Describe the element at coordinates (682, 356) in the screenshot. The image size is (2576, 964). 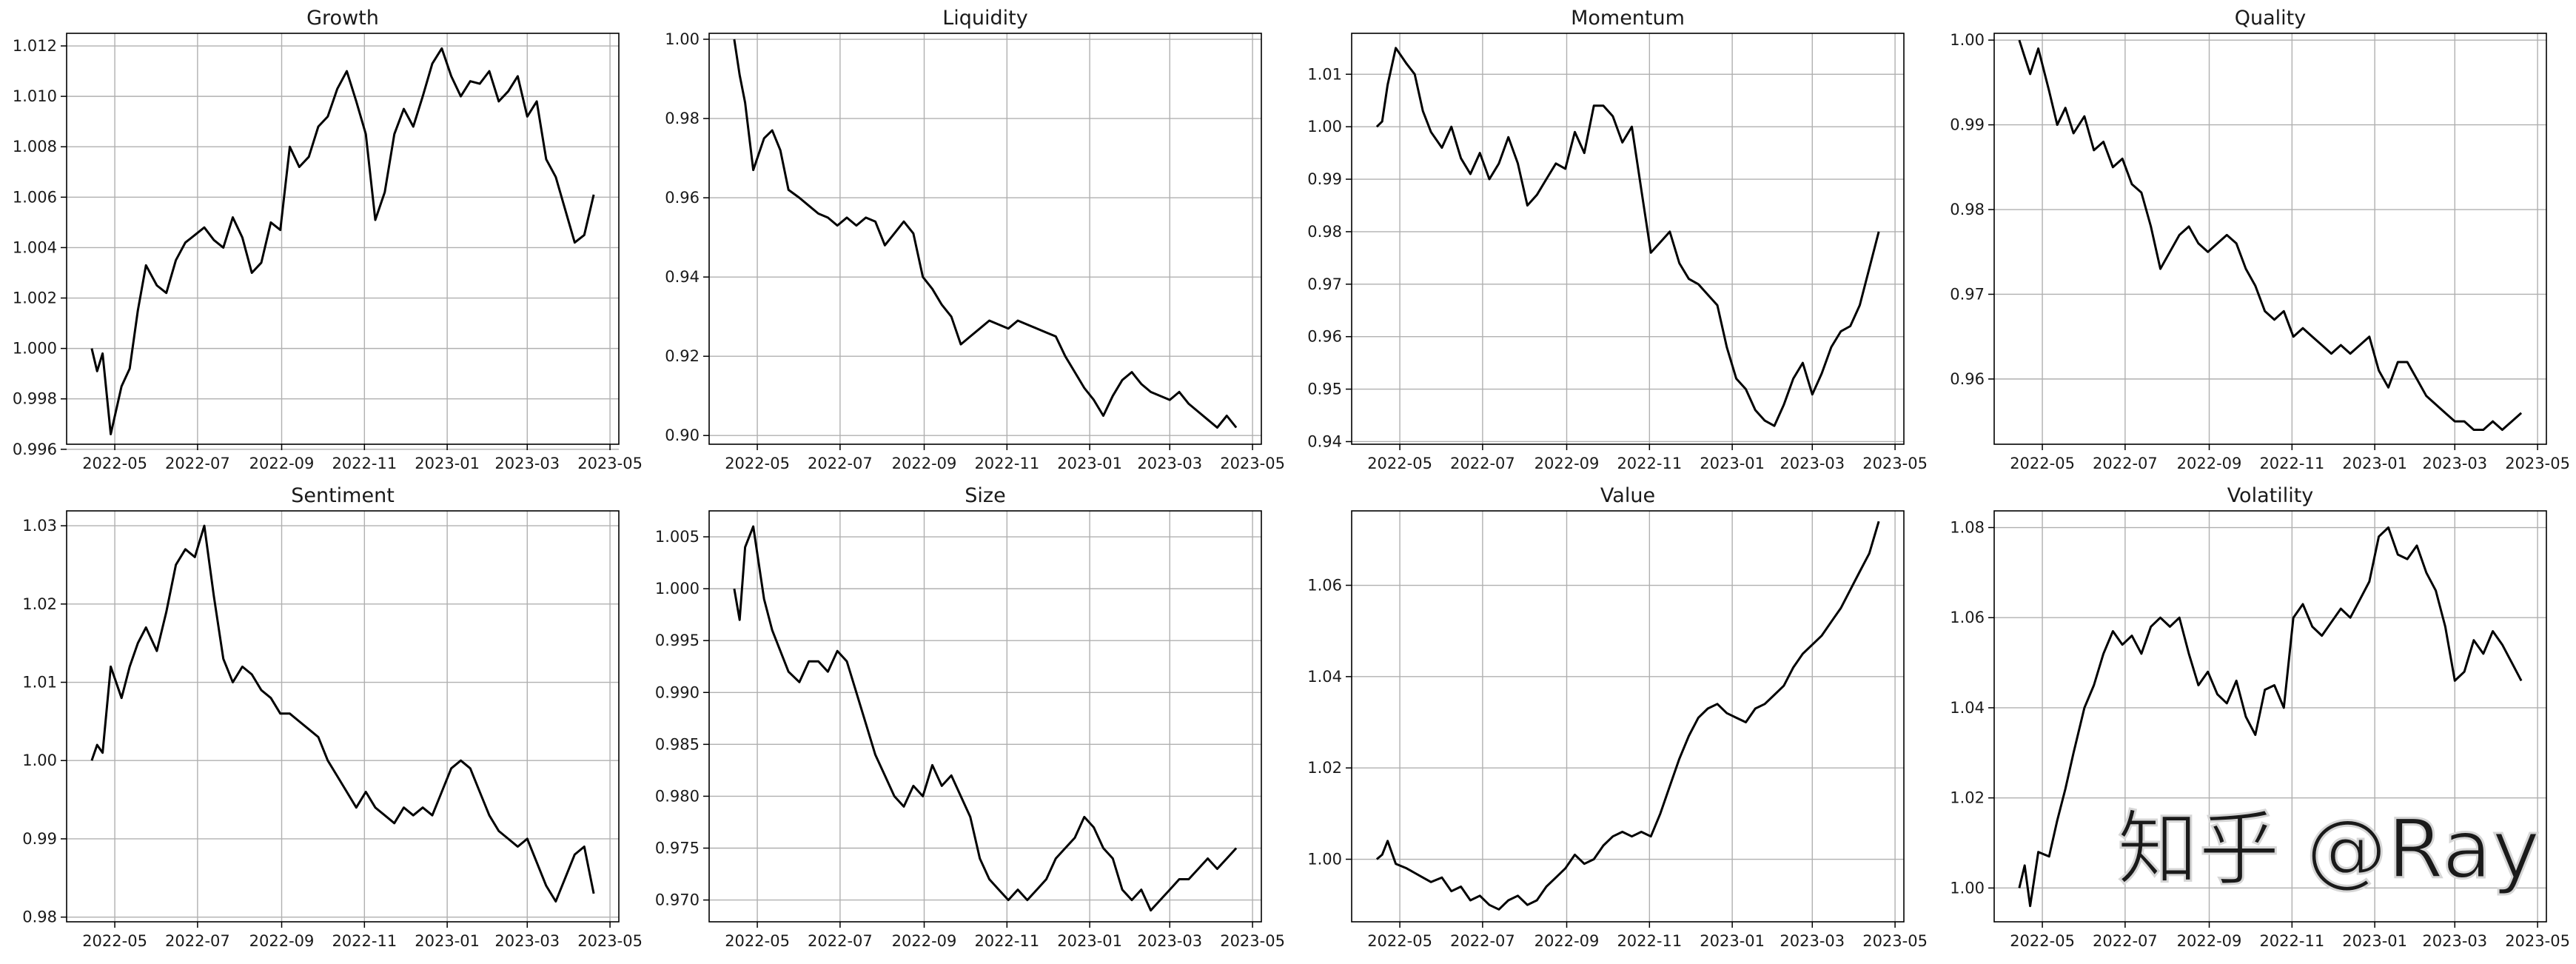
I see `y-tick-label: 0.92` at that location.